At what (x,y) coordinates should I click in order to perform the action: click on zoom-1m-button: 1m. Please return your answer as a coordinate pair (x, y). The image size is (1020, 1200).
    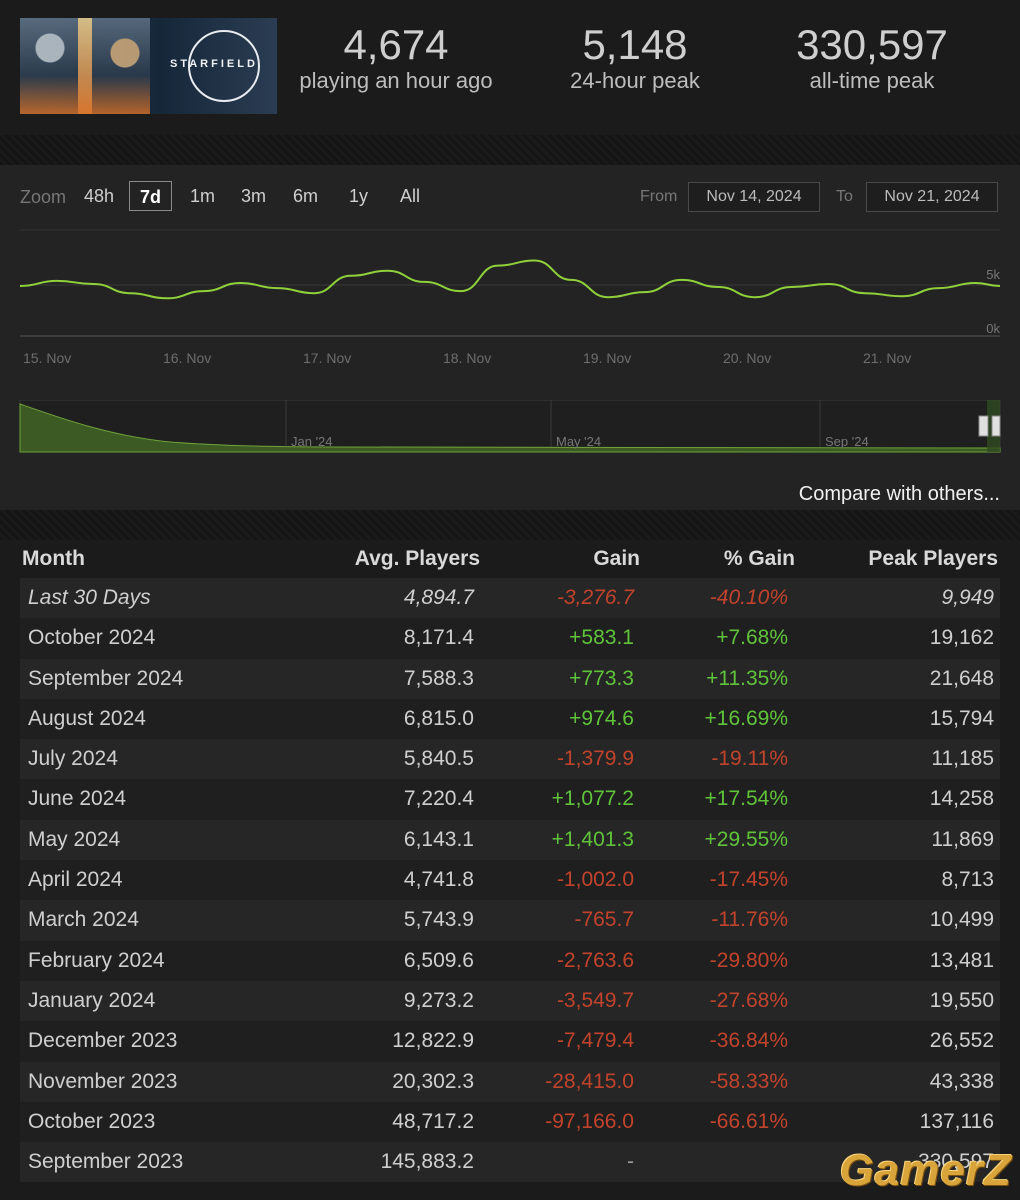
    Looking at the image, I should click on (203, 196).